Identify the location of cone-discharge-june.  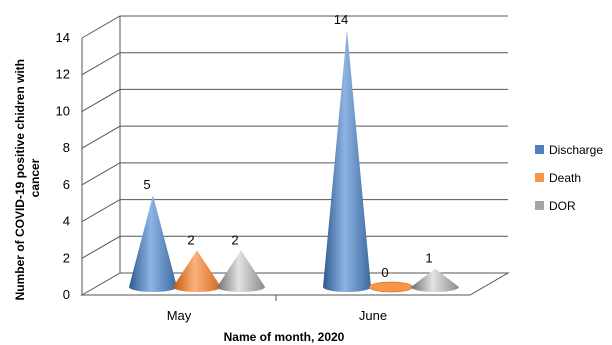
(347, 161).